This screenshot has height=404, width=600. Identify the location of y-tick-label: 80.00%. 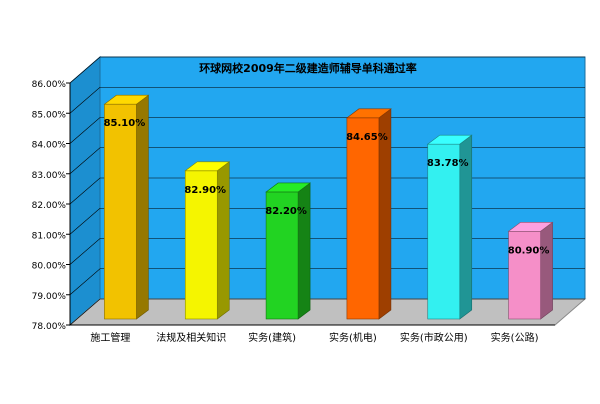
(49, 267).